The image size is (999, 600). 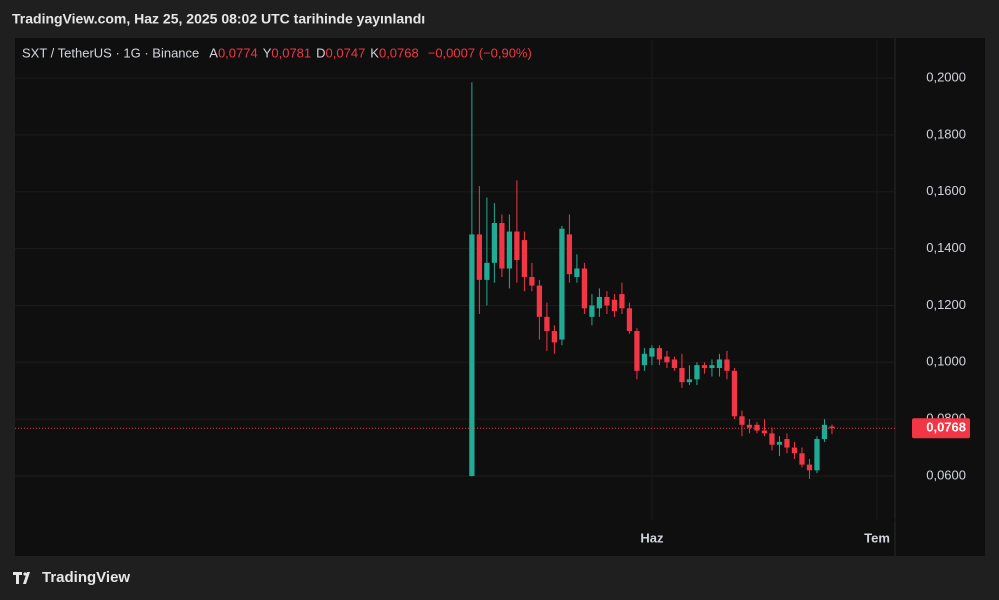 I want to click on last-price-label: 0,0768, so click(x=946, y=427).